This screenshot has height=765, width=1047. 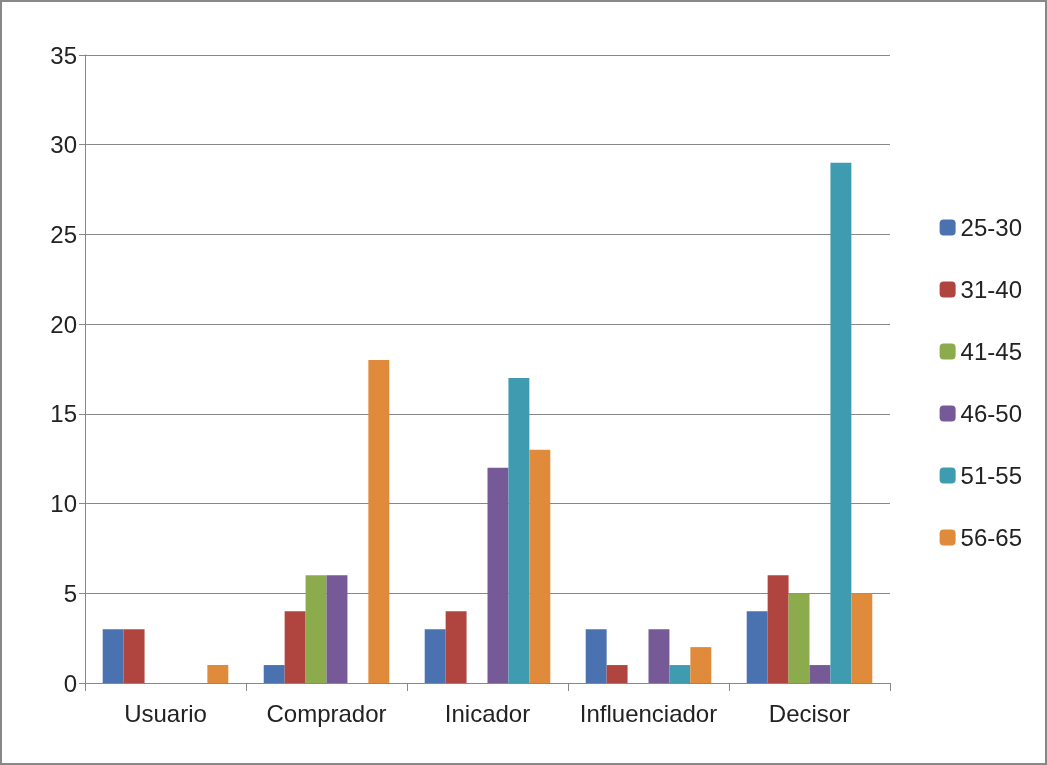 What do you see at coordinates (487, 713) in the screenshot?
I see `x-tick-label: Inicador` at bounding box center [487, 713].